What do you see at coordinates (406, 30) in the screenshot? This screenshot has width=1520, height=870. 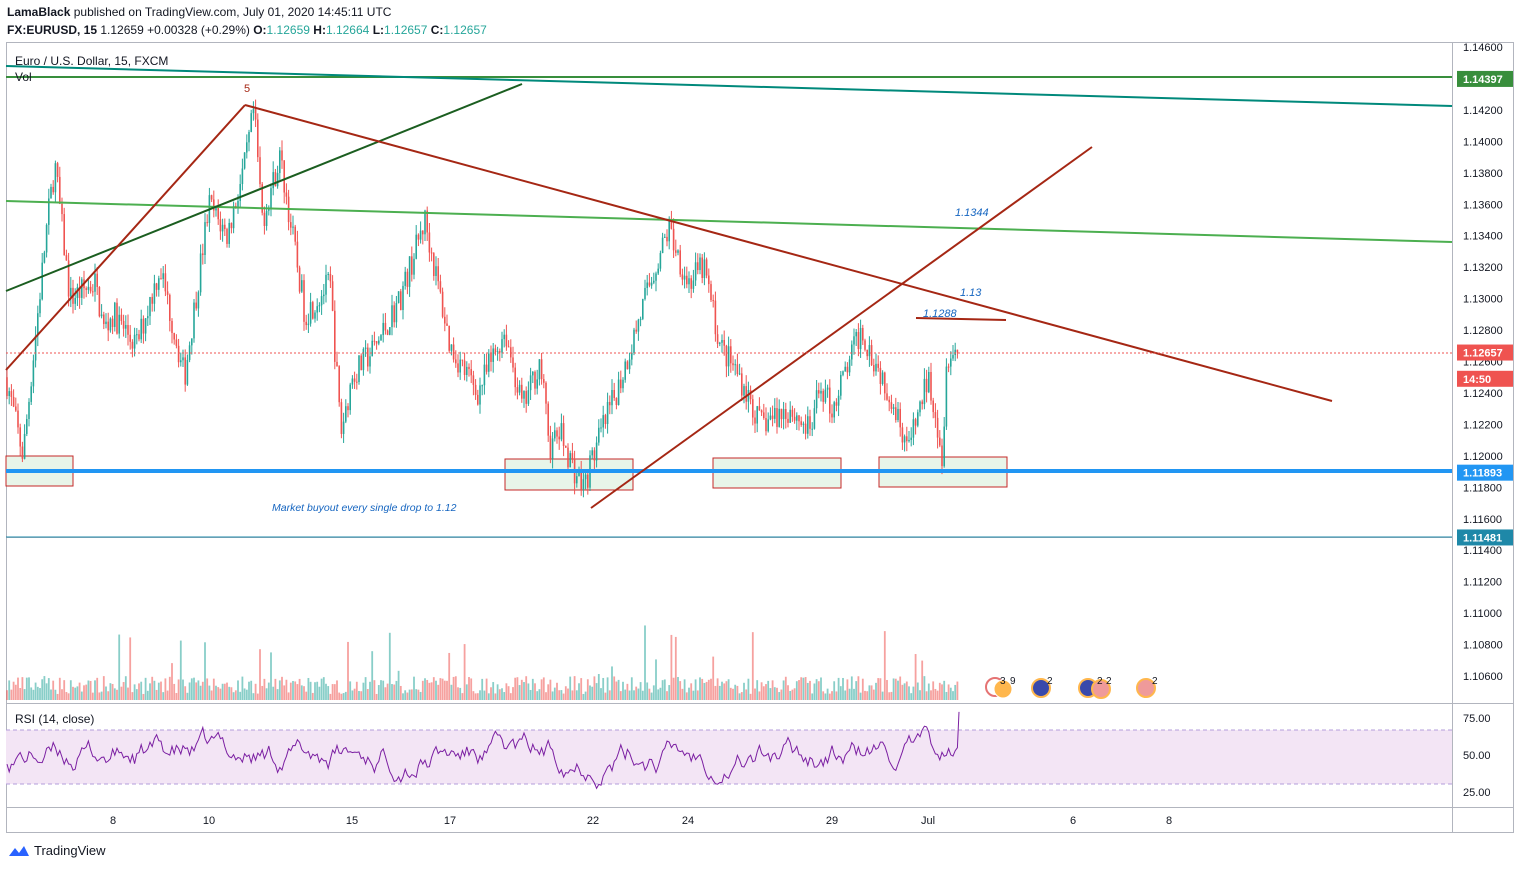 I see `low-value: 1.12657` at bounding box center [406, 30].